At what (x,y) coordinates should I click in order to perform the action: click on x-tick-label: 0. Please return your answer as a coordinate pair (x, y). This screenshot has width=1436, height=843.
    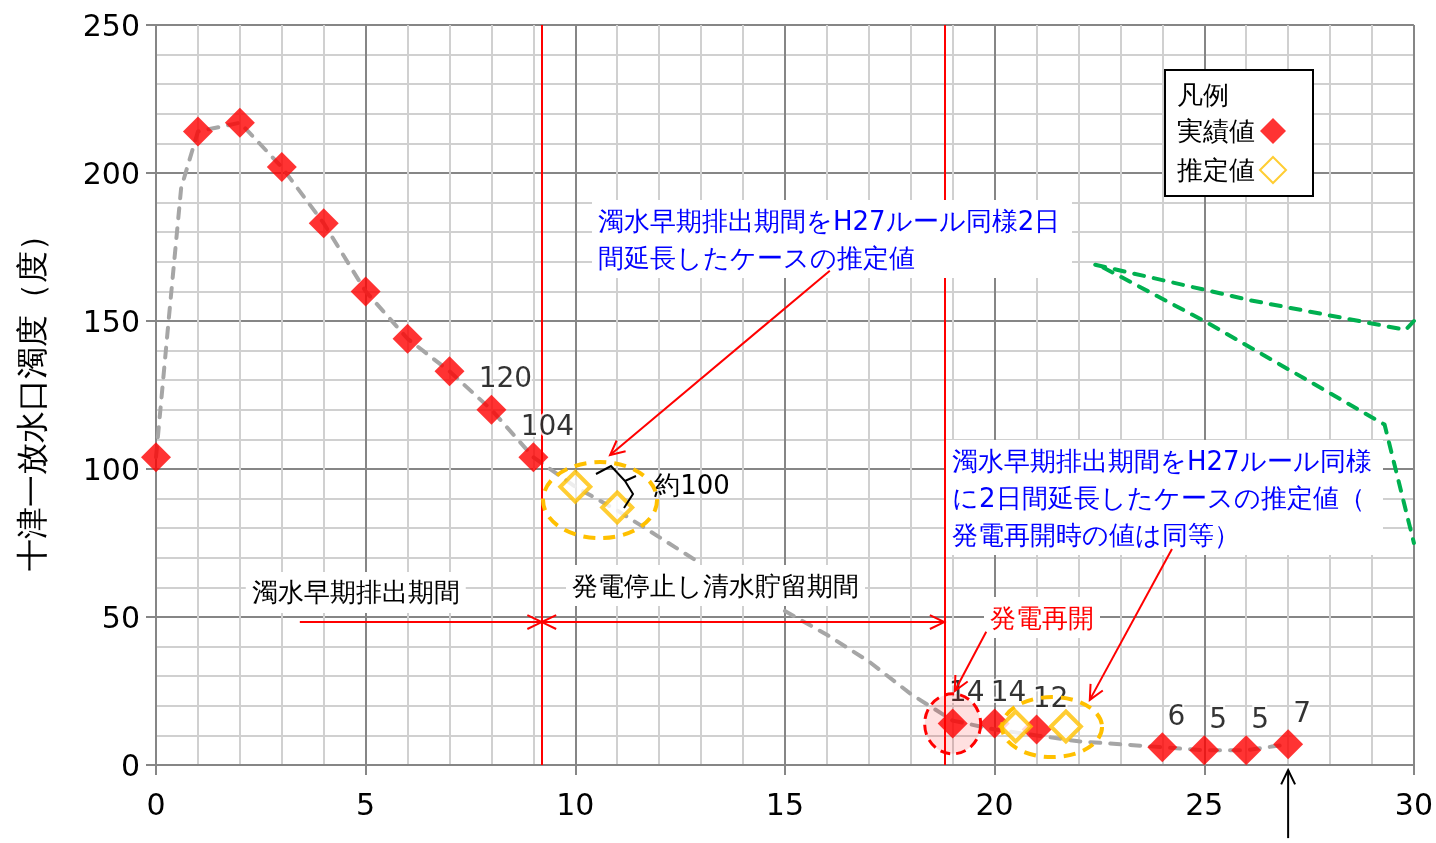
    Looking at the image, I should click on (156, 804).